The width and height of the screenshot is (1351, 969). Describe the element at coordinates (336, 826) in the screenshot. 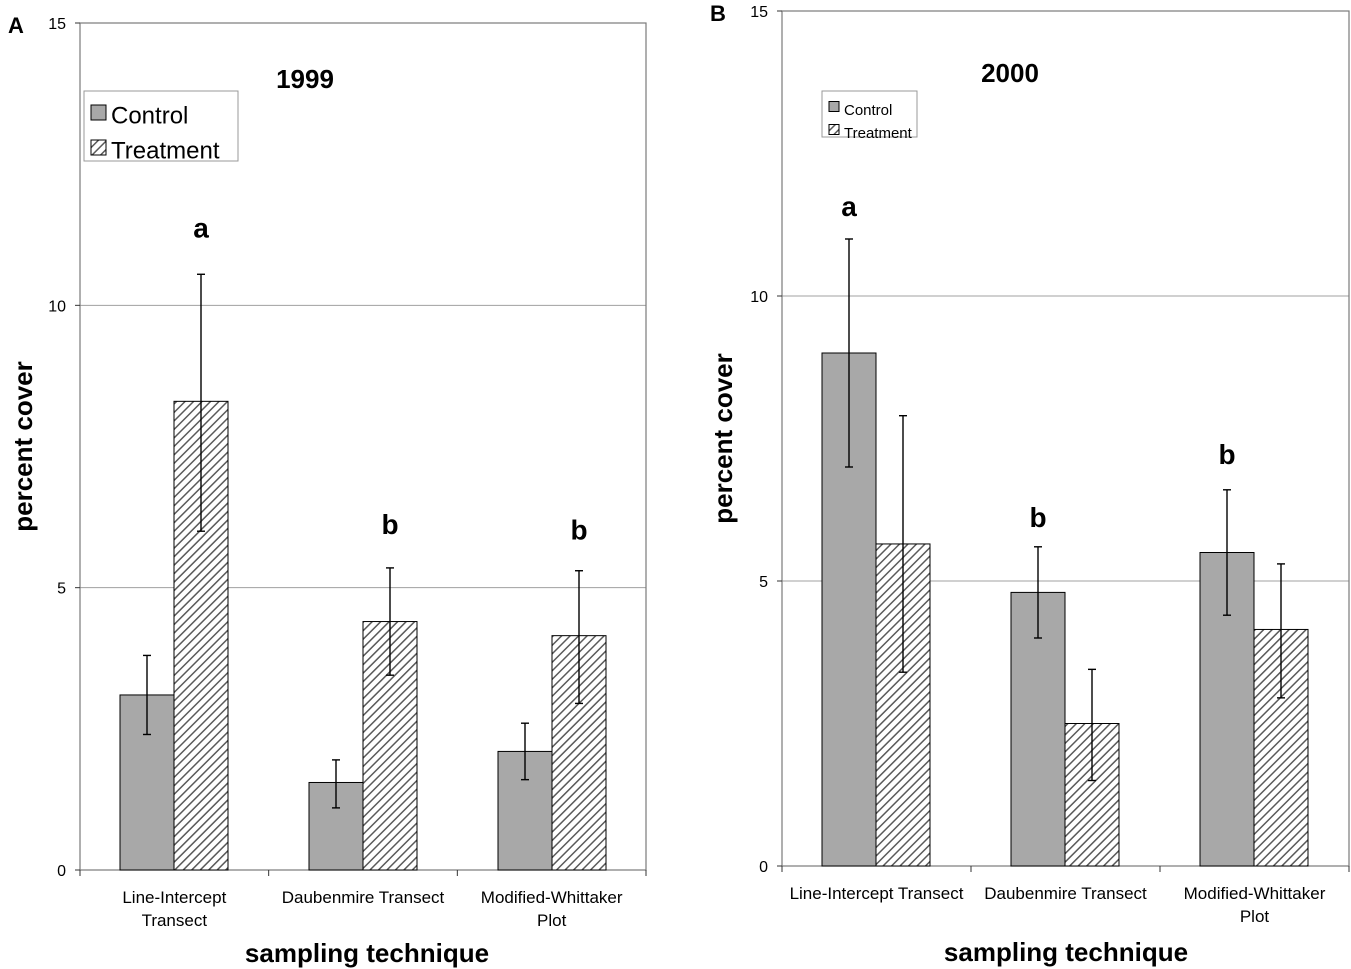

I see `bar-control` at that location.